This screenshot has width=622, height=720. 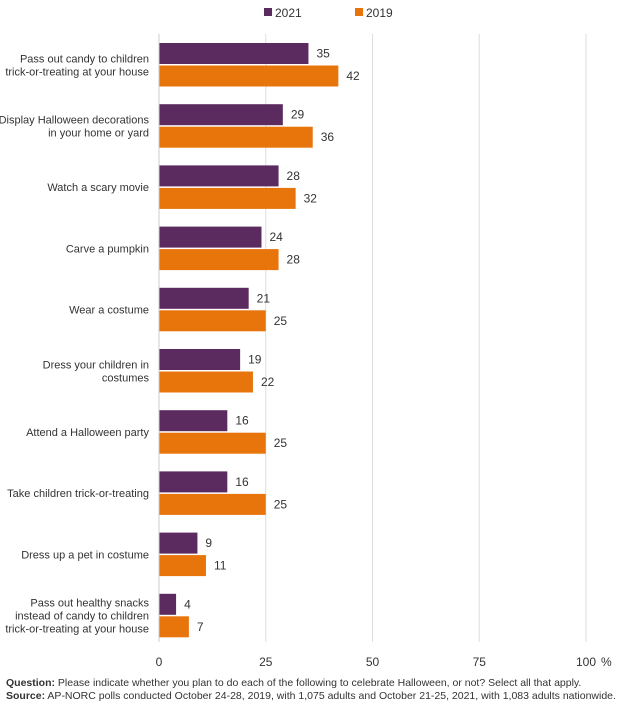 I want to click on category-label-line: Pass out candy to children, so click(x=84, y=59).